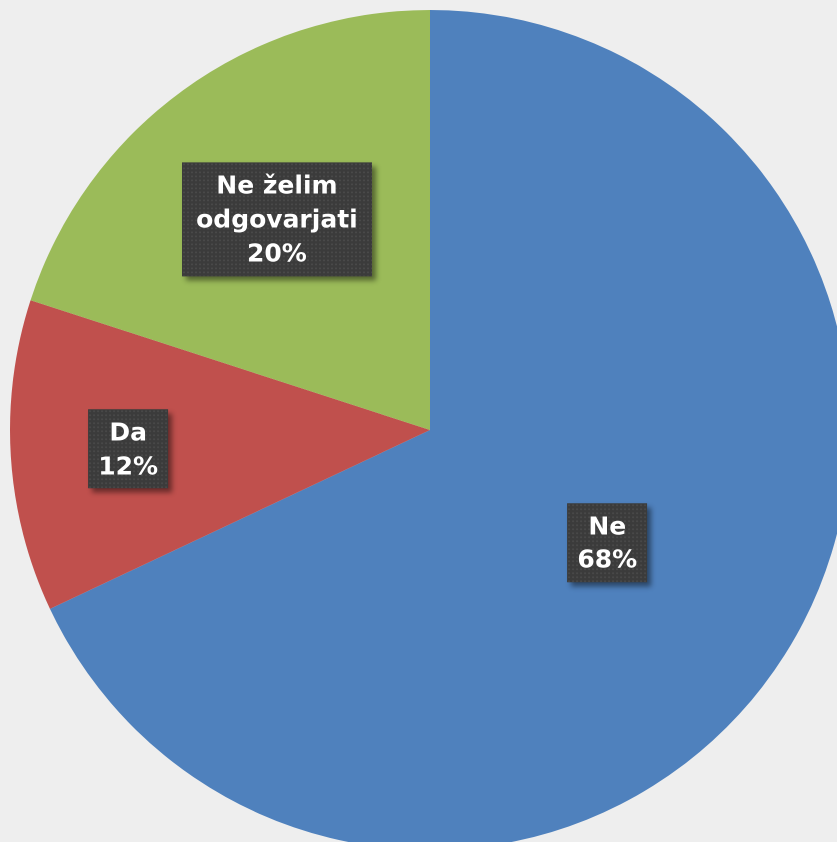 The image size is (837, 842). Describe the element at coordinates (277, 202) in the screenshot. I see `label-category: Ne želim odgovarjati` at that location.